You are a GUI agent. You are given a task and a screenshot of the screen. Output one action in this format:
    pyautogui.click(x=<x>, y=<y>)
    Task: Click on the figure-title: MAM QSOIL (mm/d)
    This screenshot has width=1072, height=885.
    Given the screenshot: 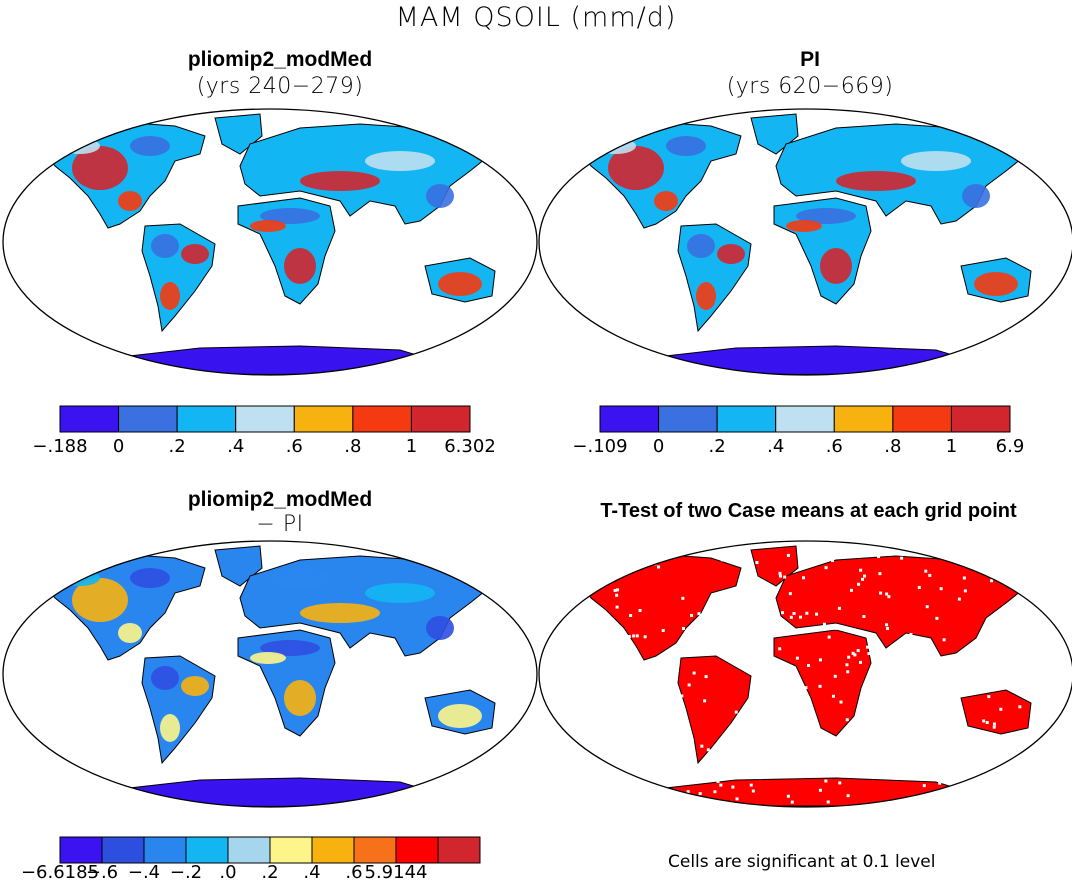 What is the action you would take?
    pyautogui.click(x=536, y=17)
    